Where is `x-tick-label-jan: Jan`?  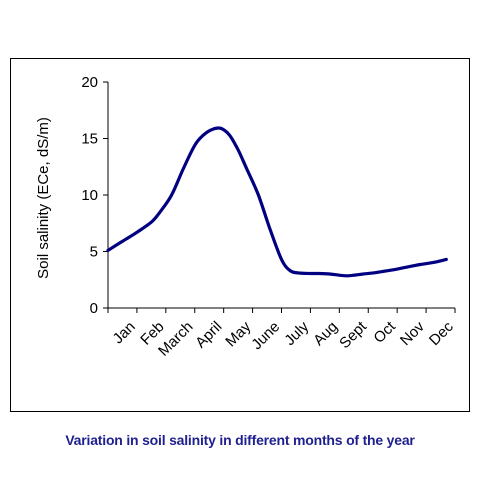
x-tick-label-jan: Jan is located at coordinates (124, 332).